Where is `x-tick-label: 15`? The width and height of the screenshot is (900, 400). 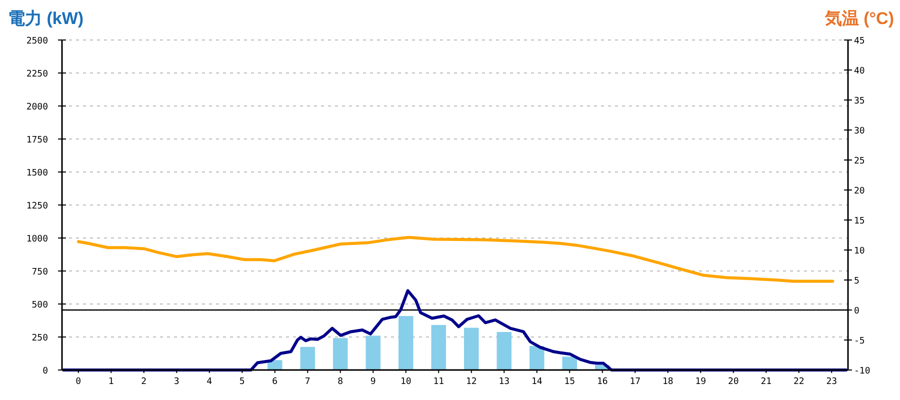
x-tick-label: 15 is located at coordinates (570, 382).